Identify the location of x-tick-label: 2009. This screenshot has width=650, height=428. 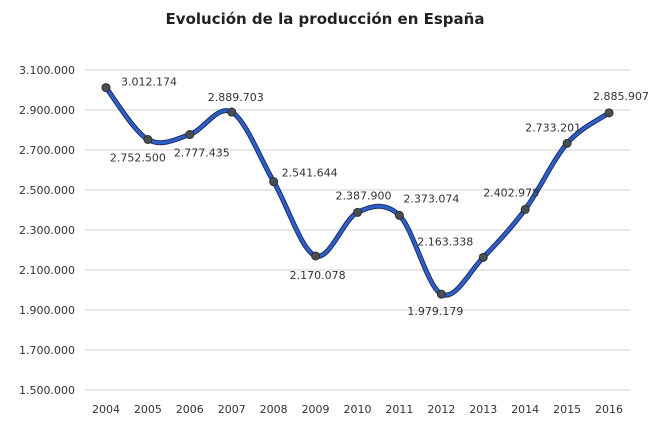
(316, 409).